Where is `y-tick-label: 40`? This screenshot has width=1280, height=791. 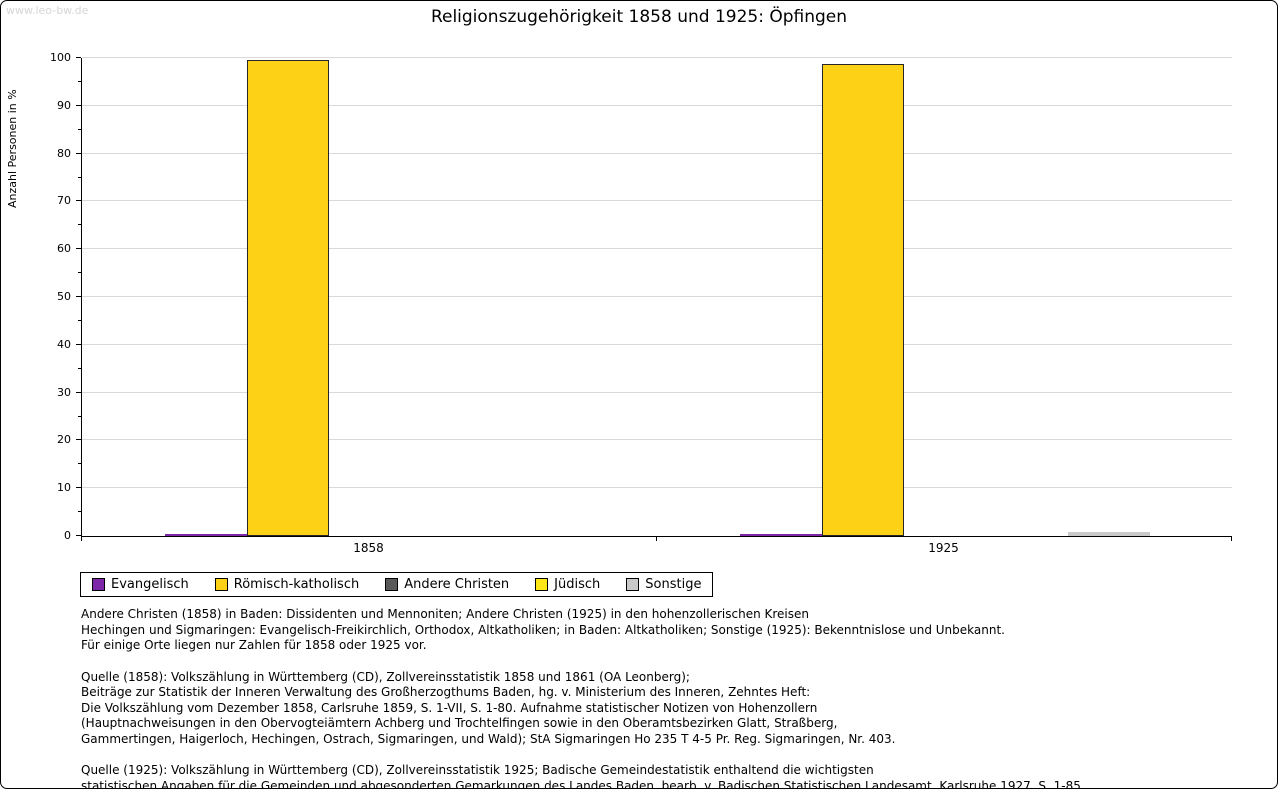 y-tick-label: 40 is located at coordinates (64, 344).